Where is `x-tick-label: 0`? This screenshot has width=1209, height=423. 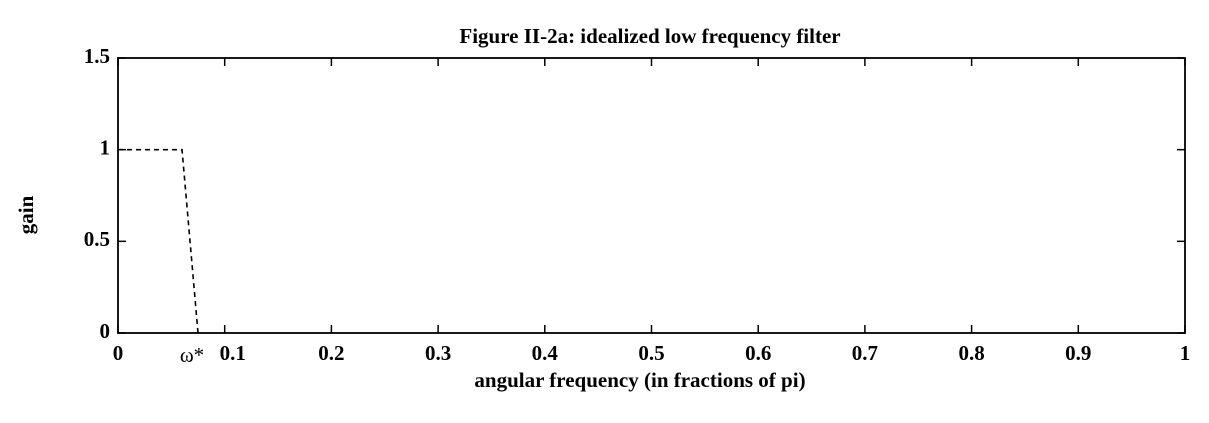
x-tick-label: 0 is located at coordinates (118, 353).